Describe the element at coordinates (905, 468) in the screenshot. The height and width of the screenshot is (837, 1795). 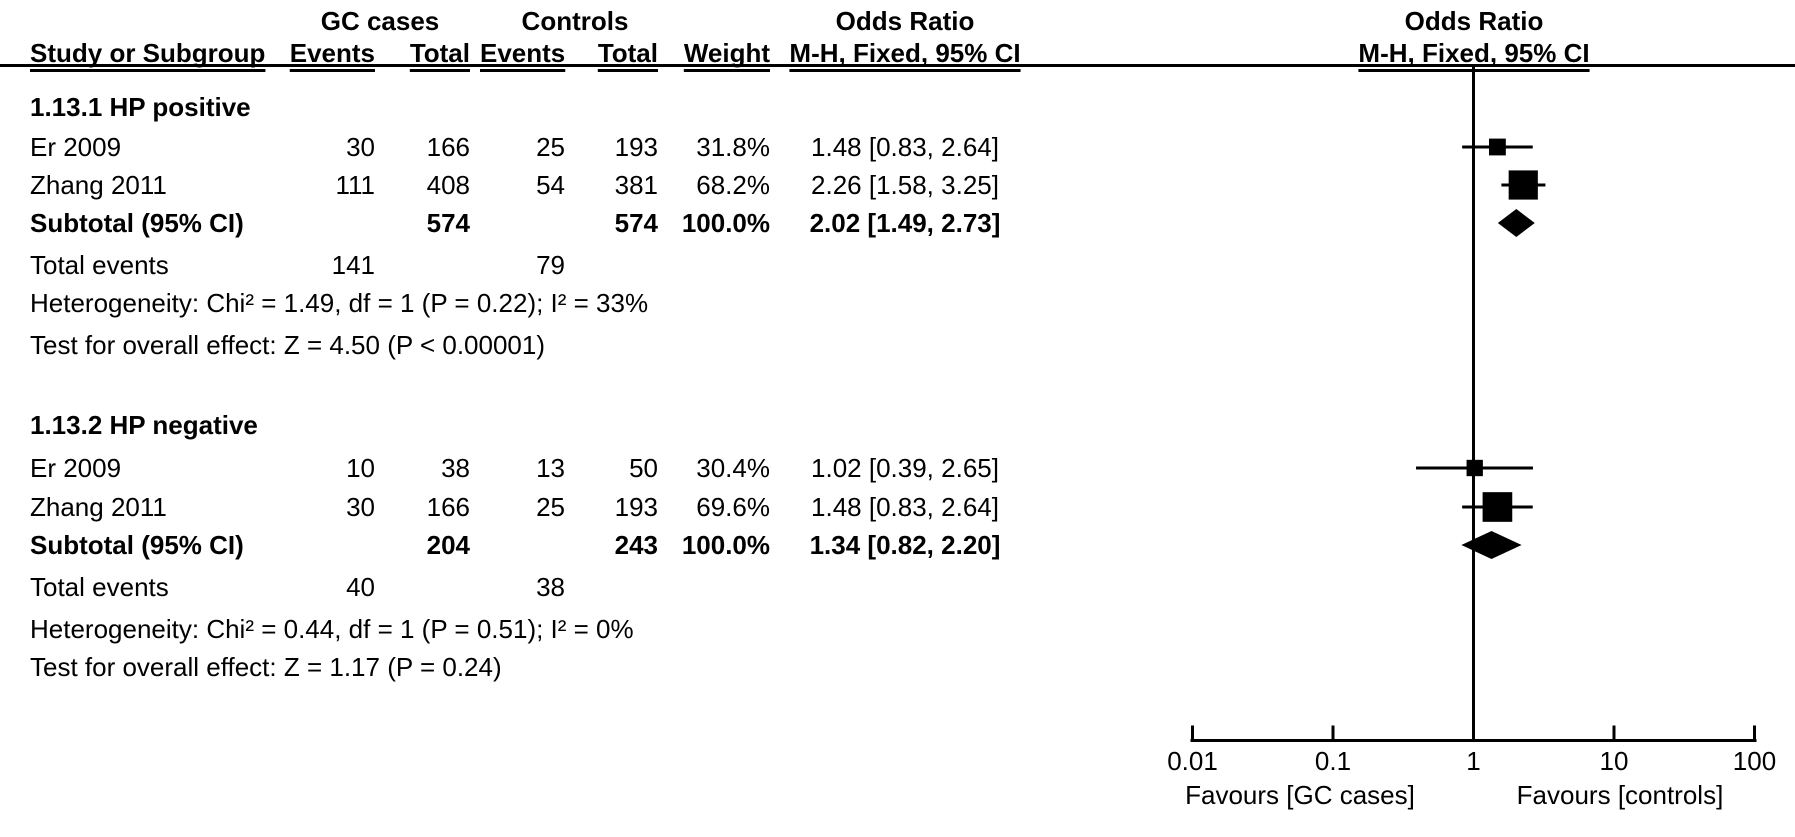
I see `or-ci-value: 1.02 [0.39, 2.65]` at that location.